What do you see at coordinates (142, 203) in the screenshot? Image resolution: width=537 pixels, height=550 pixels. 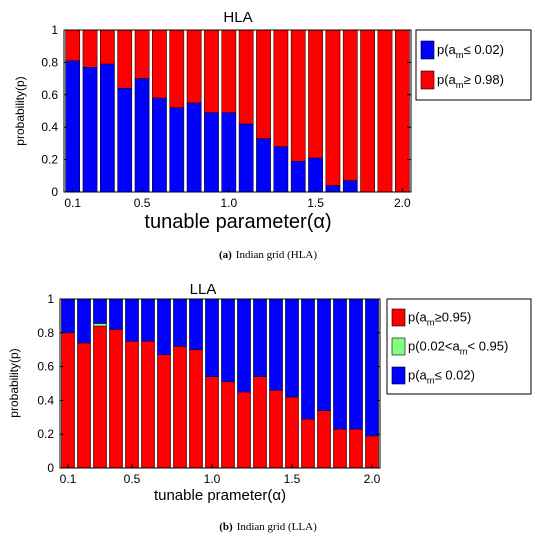 I see `x-tick-label: 0.5` at bounding box center [142, 203].